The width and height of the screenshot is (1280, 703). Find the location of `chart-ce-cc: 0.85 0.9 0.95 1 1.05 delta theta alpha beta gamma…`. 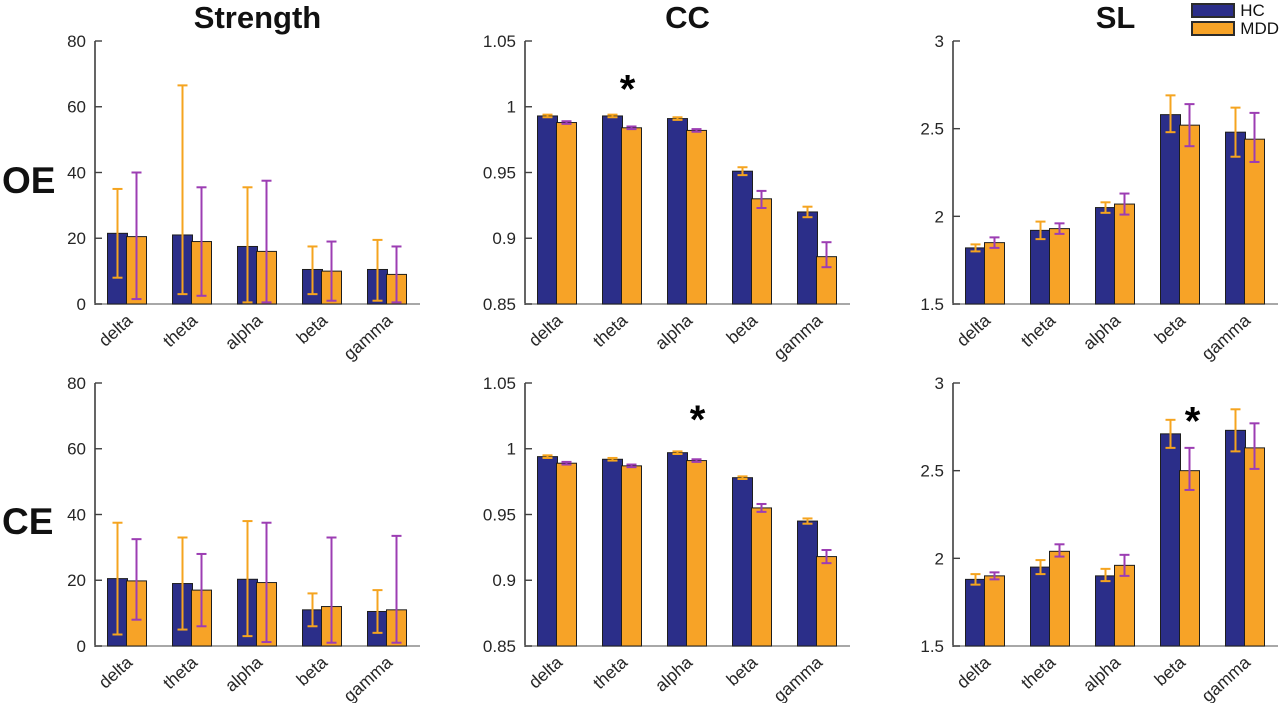

chart-ce-cc: 0.85 0.9 0.95 1 1.05 delta theta alpha beta gamma… is located at coordinates (666, 538).